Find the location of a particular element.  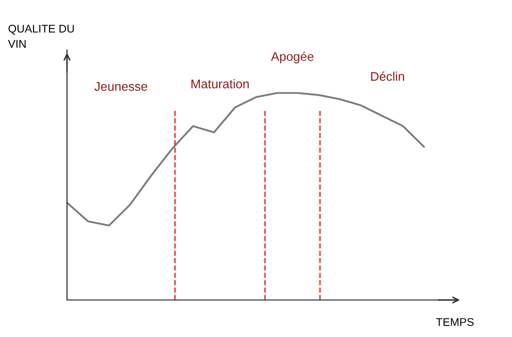

text: Maturation is located at coordinates (220, 83).